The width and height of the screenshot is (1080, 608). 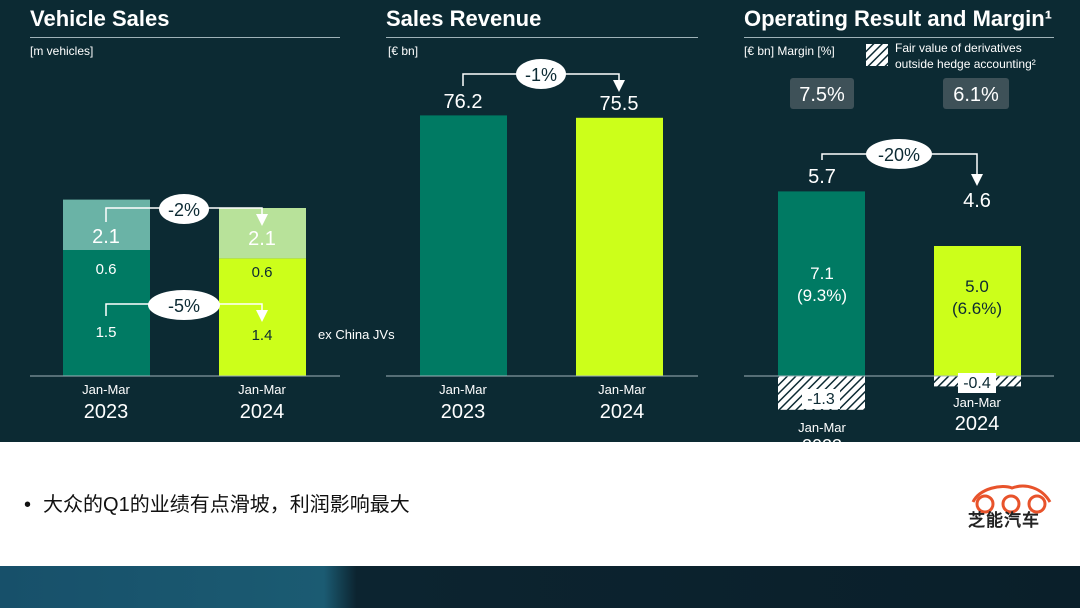 I want to click on value-label: 76.2, so click(x=463, y=102).